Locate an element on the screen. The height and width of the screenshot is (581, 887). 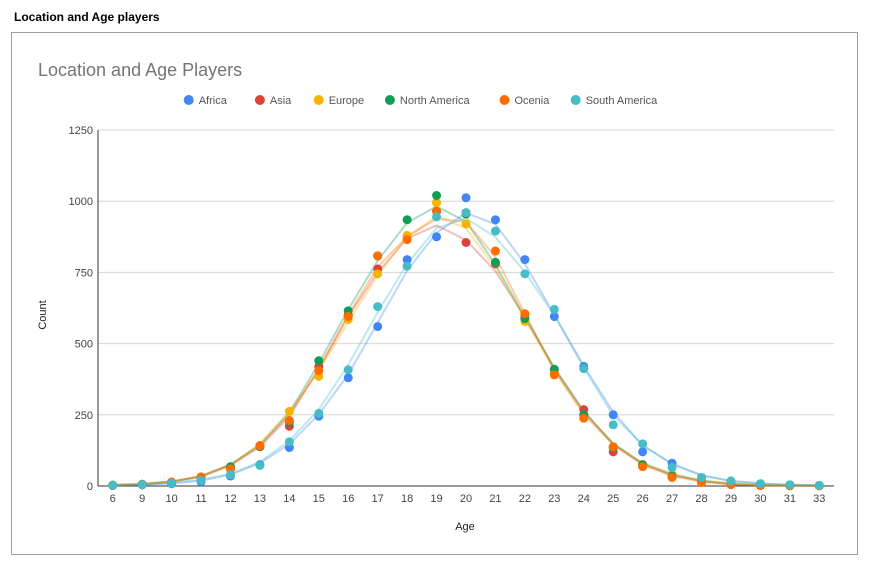
legend-item: North America is located at coordinates (427, 101).